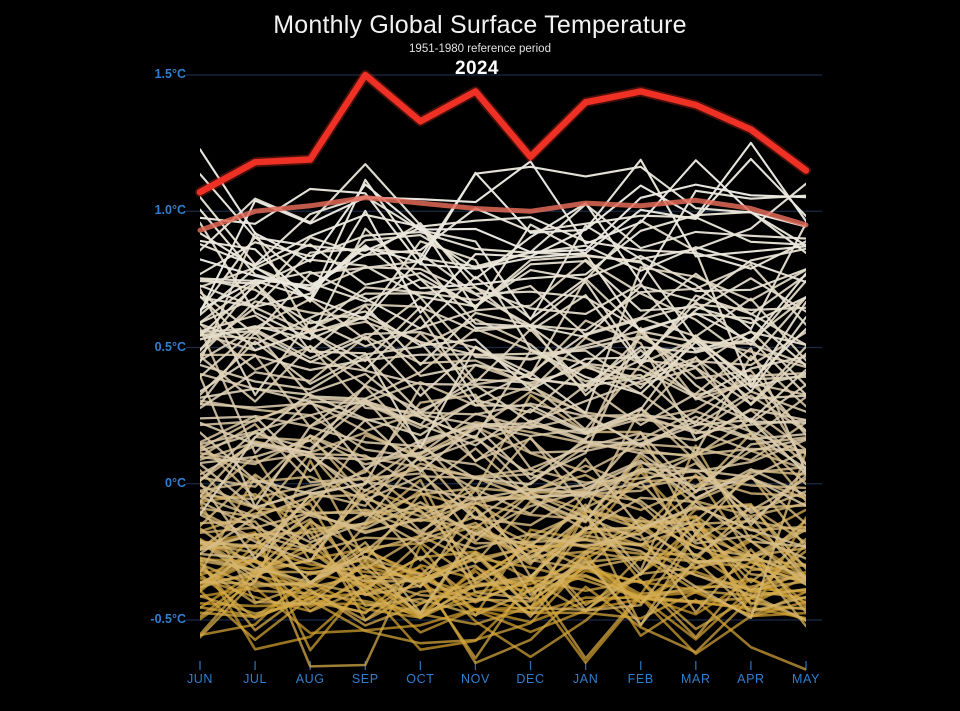 The image size is (960, 711). What do you see at coordinates (503, 665) in the screenshot?
I see `x-axis-ticks` at bounding box center [503, 665].